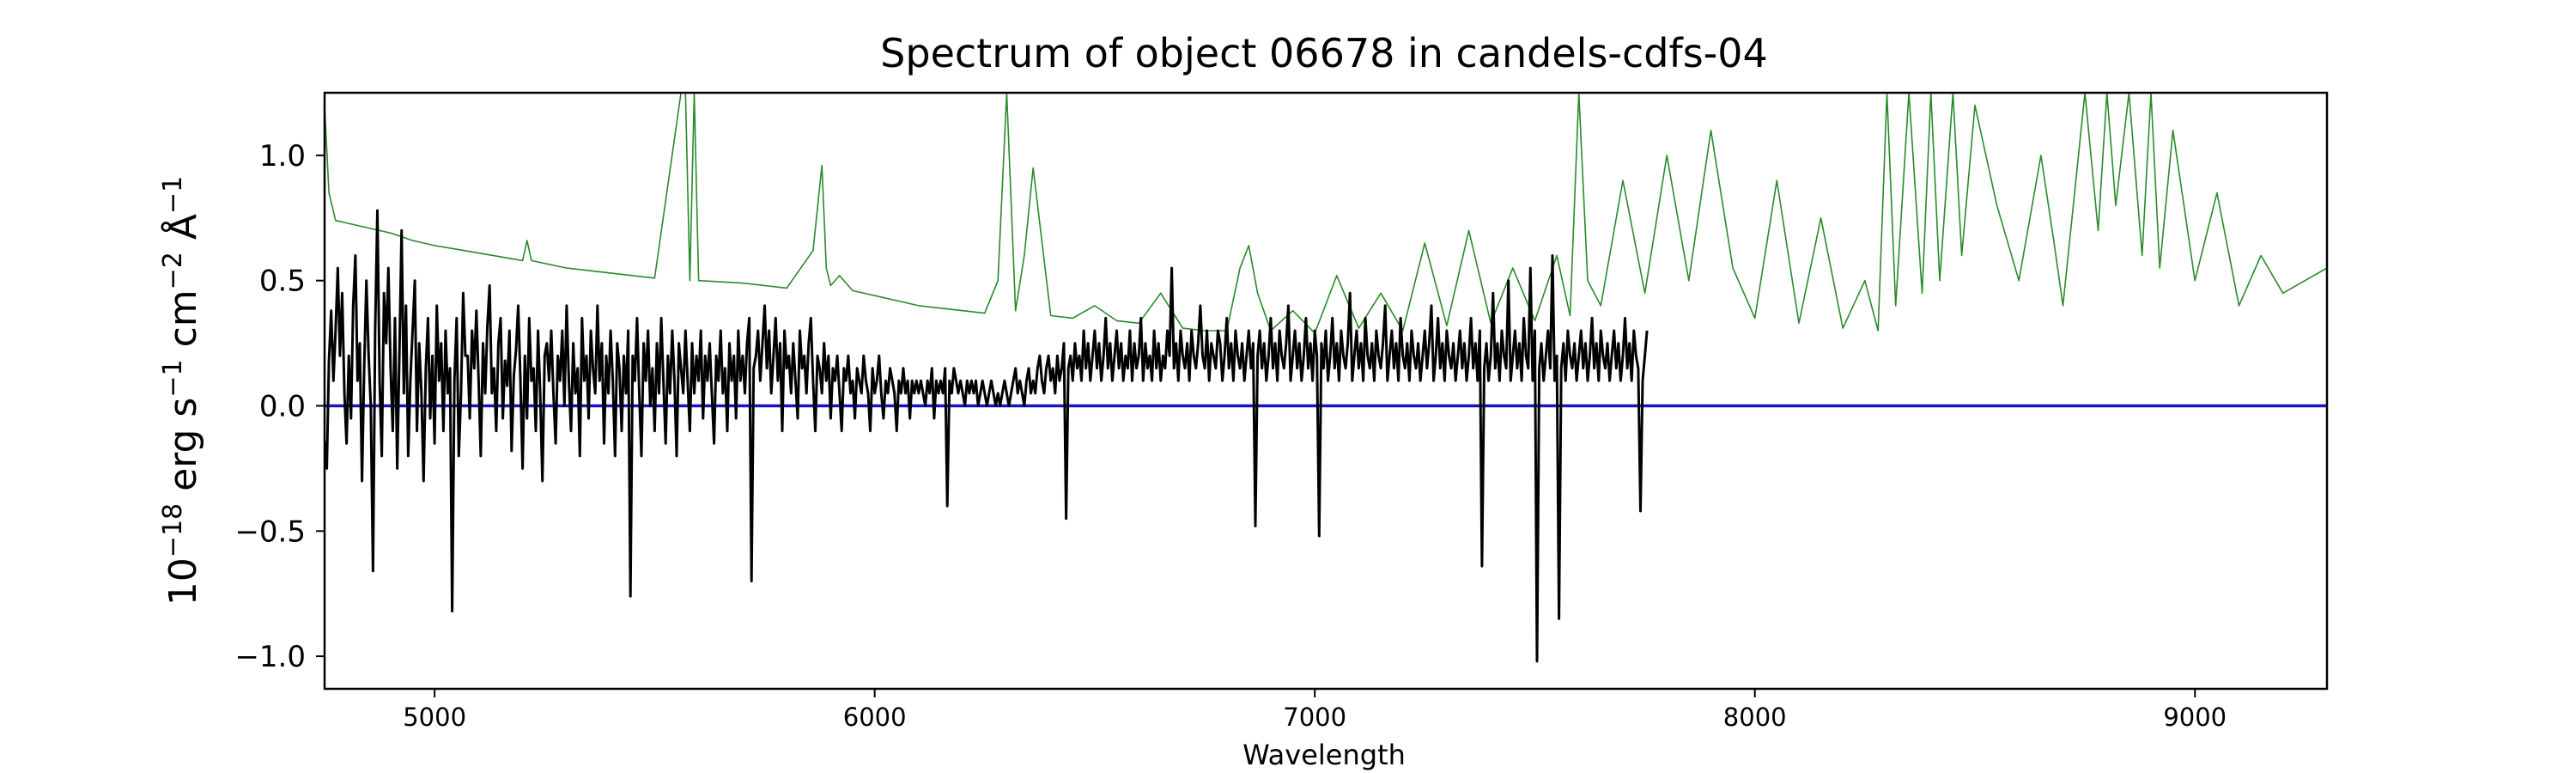  I want to click on x-axis: 5000 6000 7000 8000 9000, so click(1315, 710).